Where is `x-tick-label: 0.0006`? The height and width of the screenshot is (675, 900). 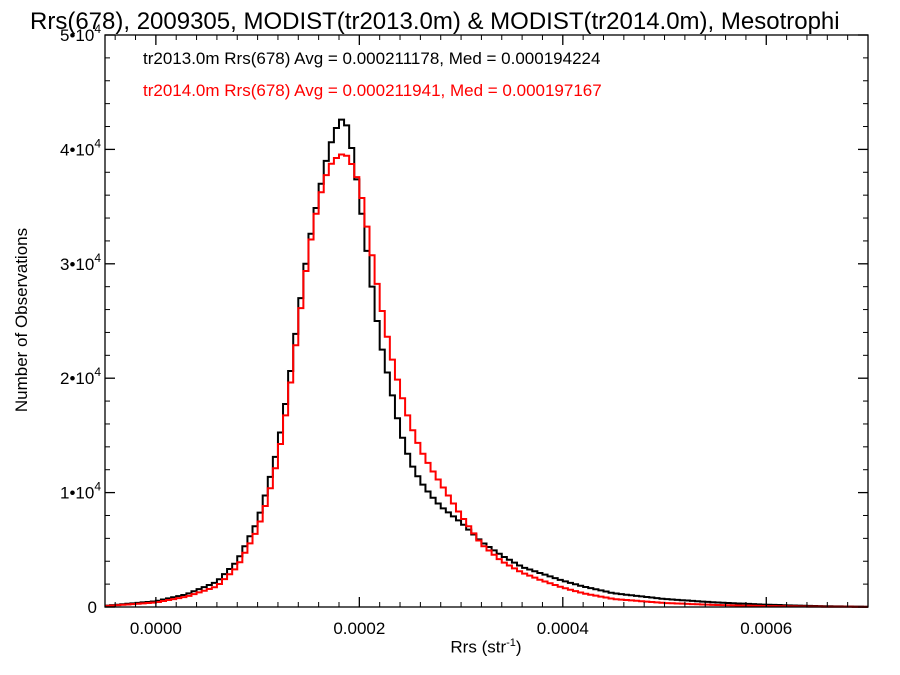
x-tick-label: 0.0006 is located at coordinates (766, 628).